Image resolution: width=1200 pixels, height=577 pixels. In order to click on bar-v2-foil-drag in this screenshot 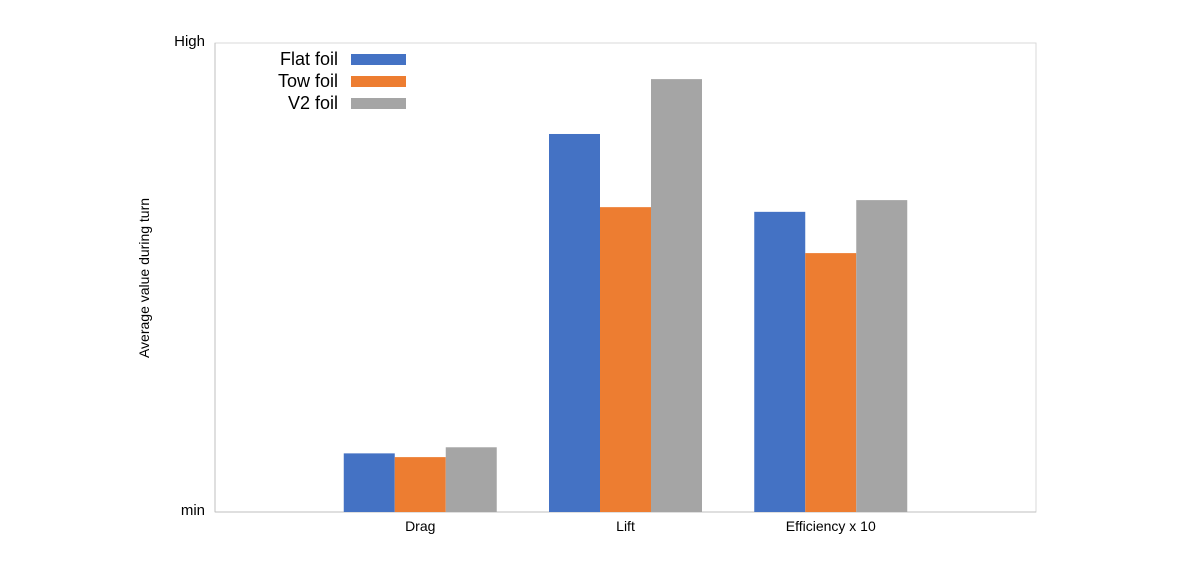, I will do `click(471, 479)`.